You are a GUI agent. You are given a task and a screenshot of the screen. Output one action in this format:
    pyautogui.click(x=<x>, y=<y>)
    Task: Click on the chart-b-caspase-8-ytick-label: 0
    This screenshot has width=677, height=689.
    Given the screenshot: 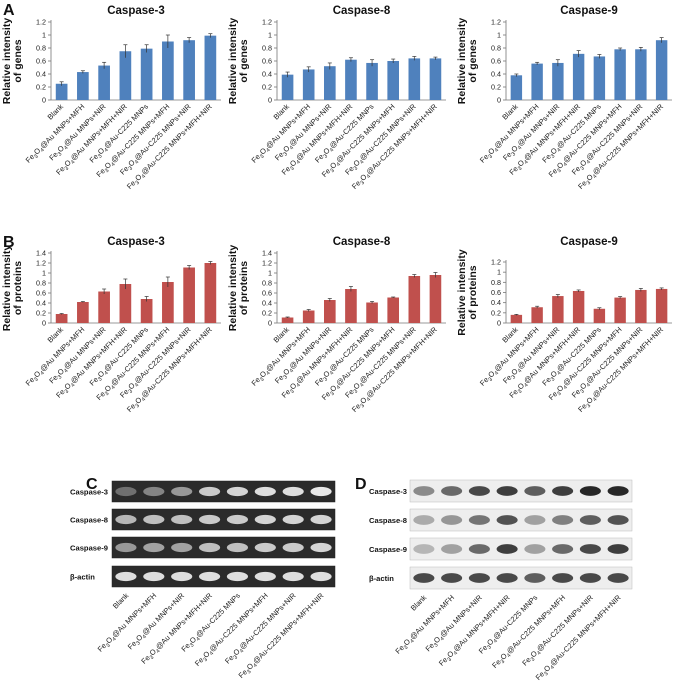 What is the action you would take?
    pyautogui.click(x=270, y=323)
    